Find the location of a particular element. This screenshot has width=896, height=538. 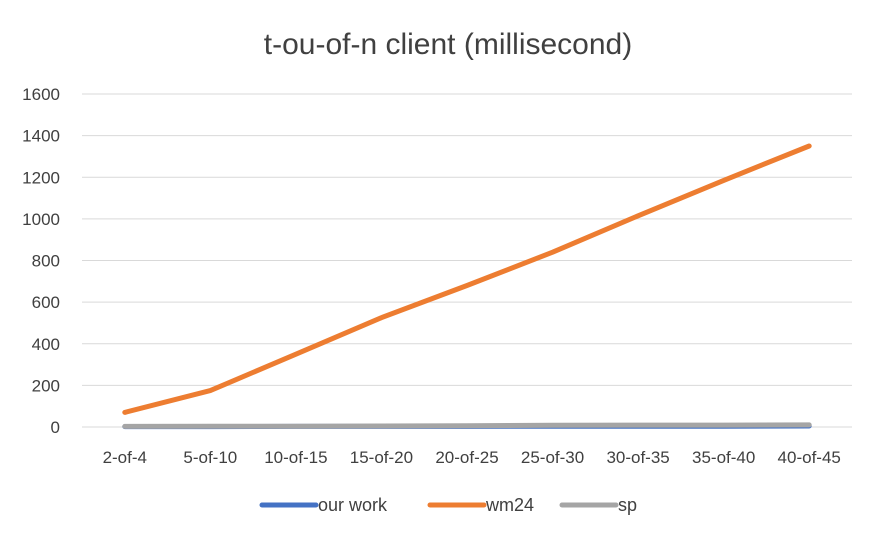

y-tick-label: 200 is located at coordinates (46, 385).